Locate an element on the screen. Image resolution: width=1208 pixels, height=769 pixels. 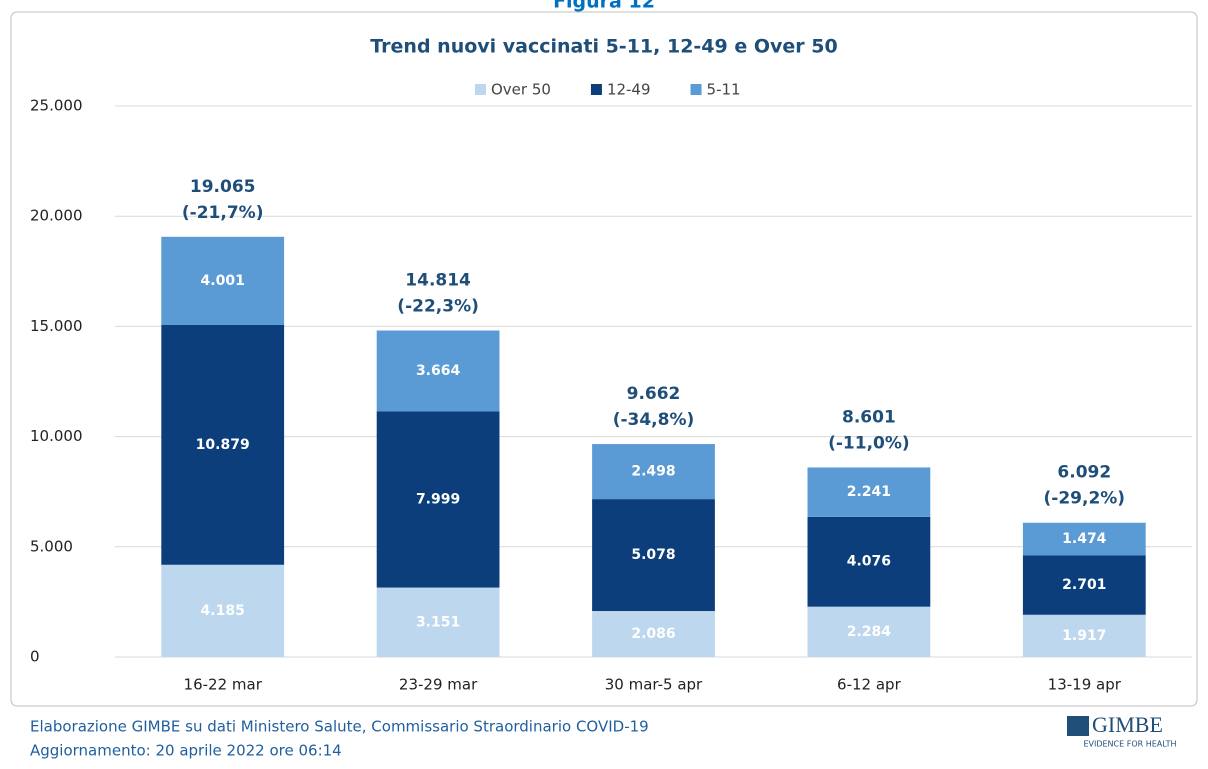
total-label: 14.814 is located at coordinates (438, 280).